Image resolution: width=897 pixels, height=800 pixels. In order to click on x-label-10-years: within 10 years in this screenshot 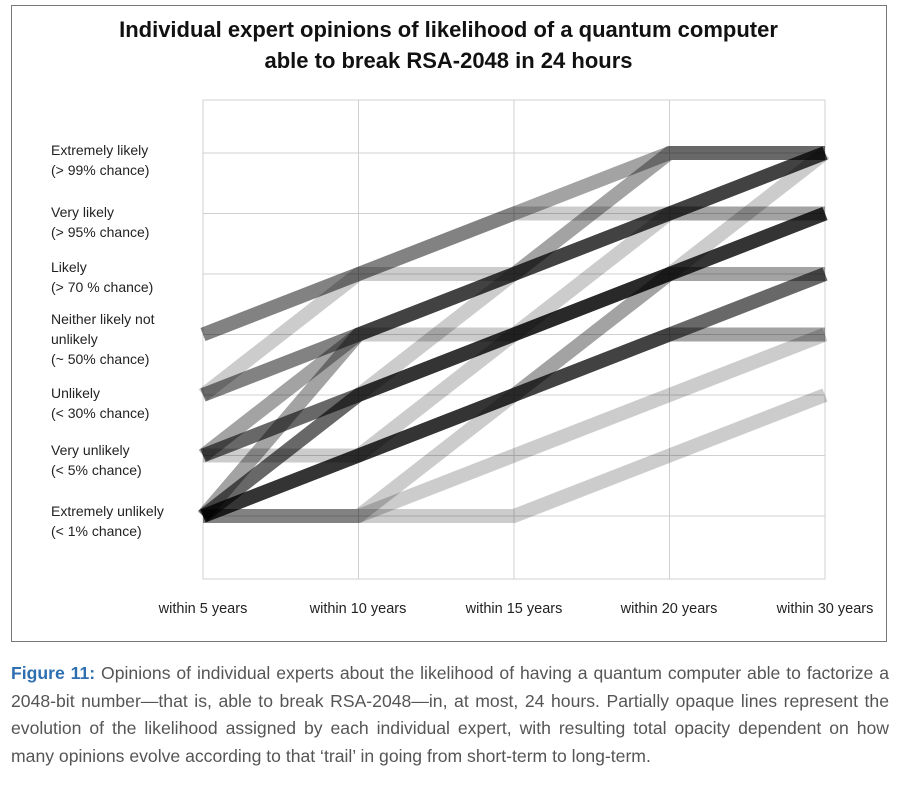, I will do `click(358, 609)`.